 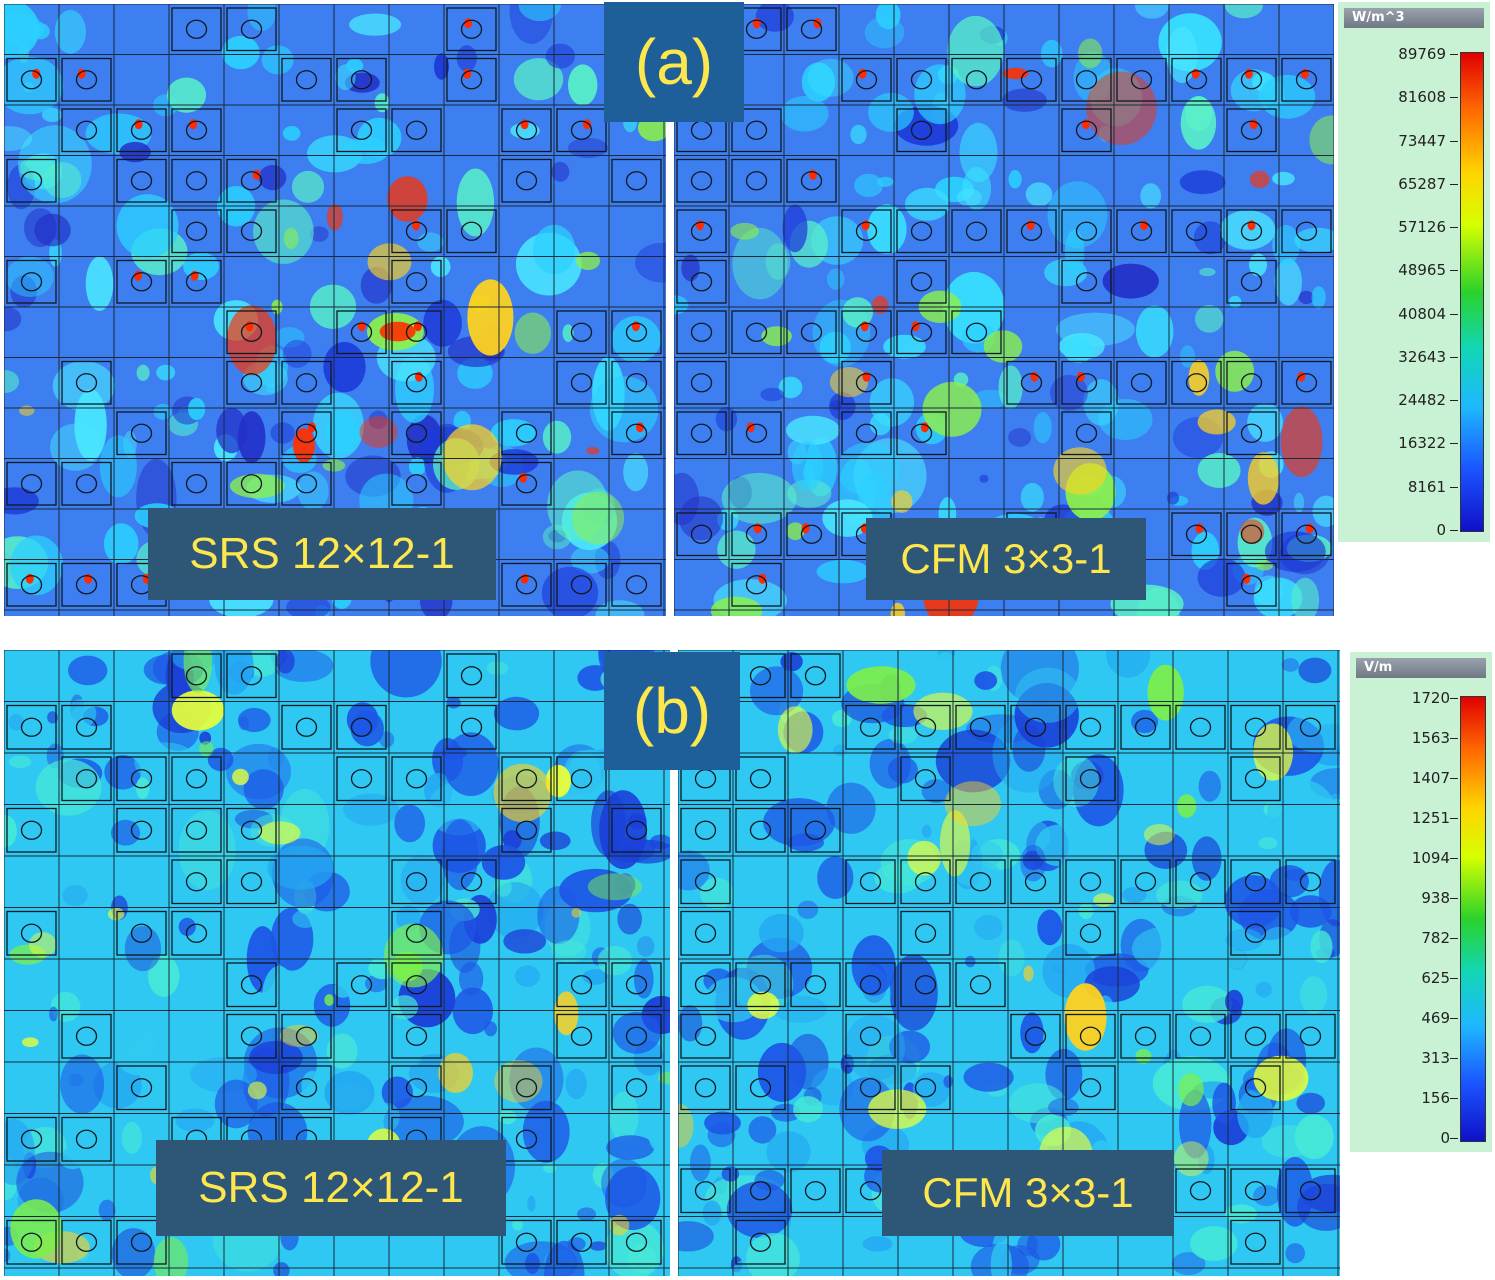 I want to click on colorbar-tick-label: 57126, so click(x=1422, y=227).